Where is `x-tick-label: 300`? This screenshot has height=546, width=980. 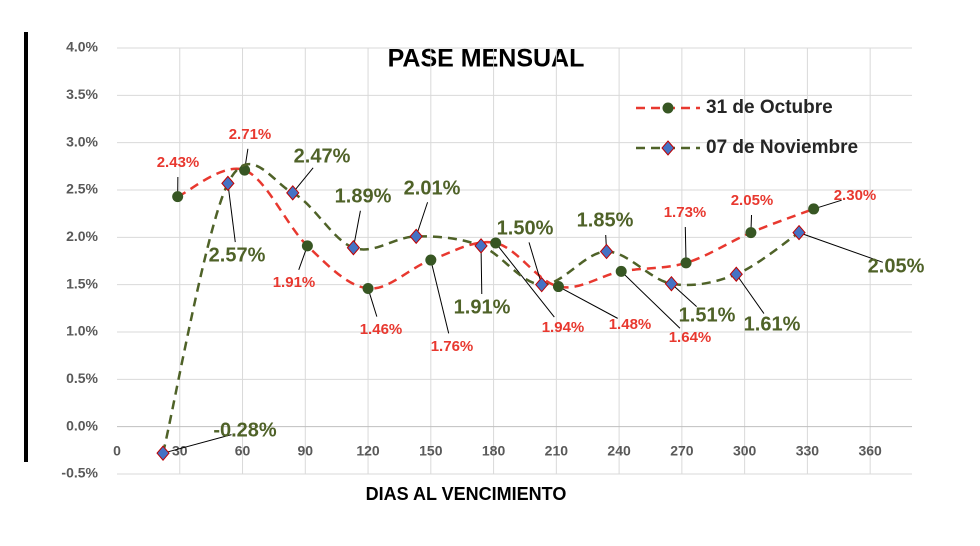 x-tick-label: 300 is located at coordinates (745, 451).